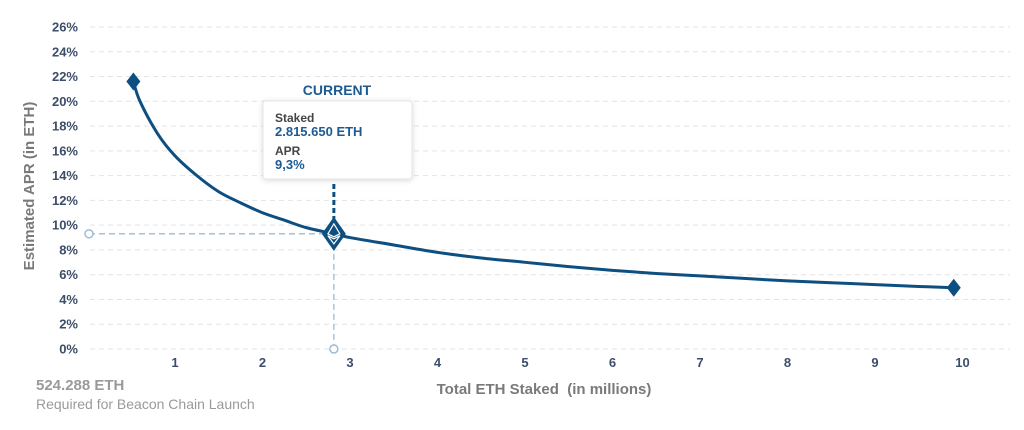 The width and height of the screenshot is (1024, 430). Describe the element at coordinates (68, 324) in the screenshot. I see `y-tick-label: 2%` at that location.